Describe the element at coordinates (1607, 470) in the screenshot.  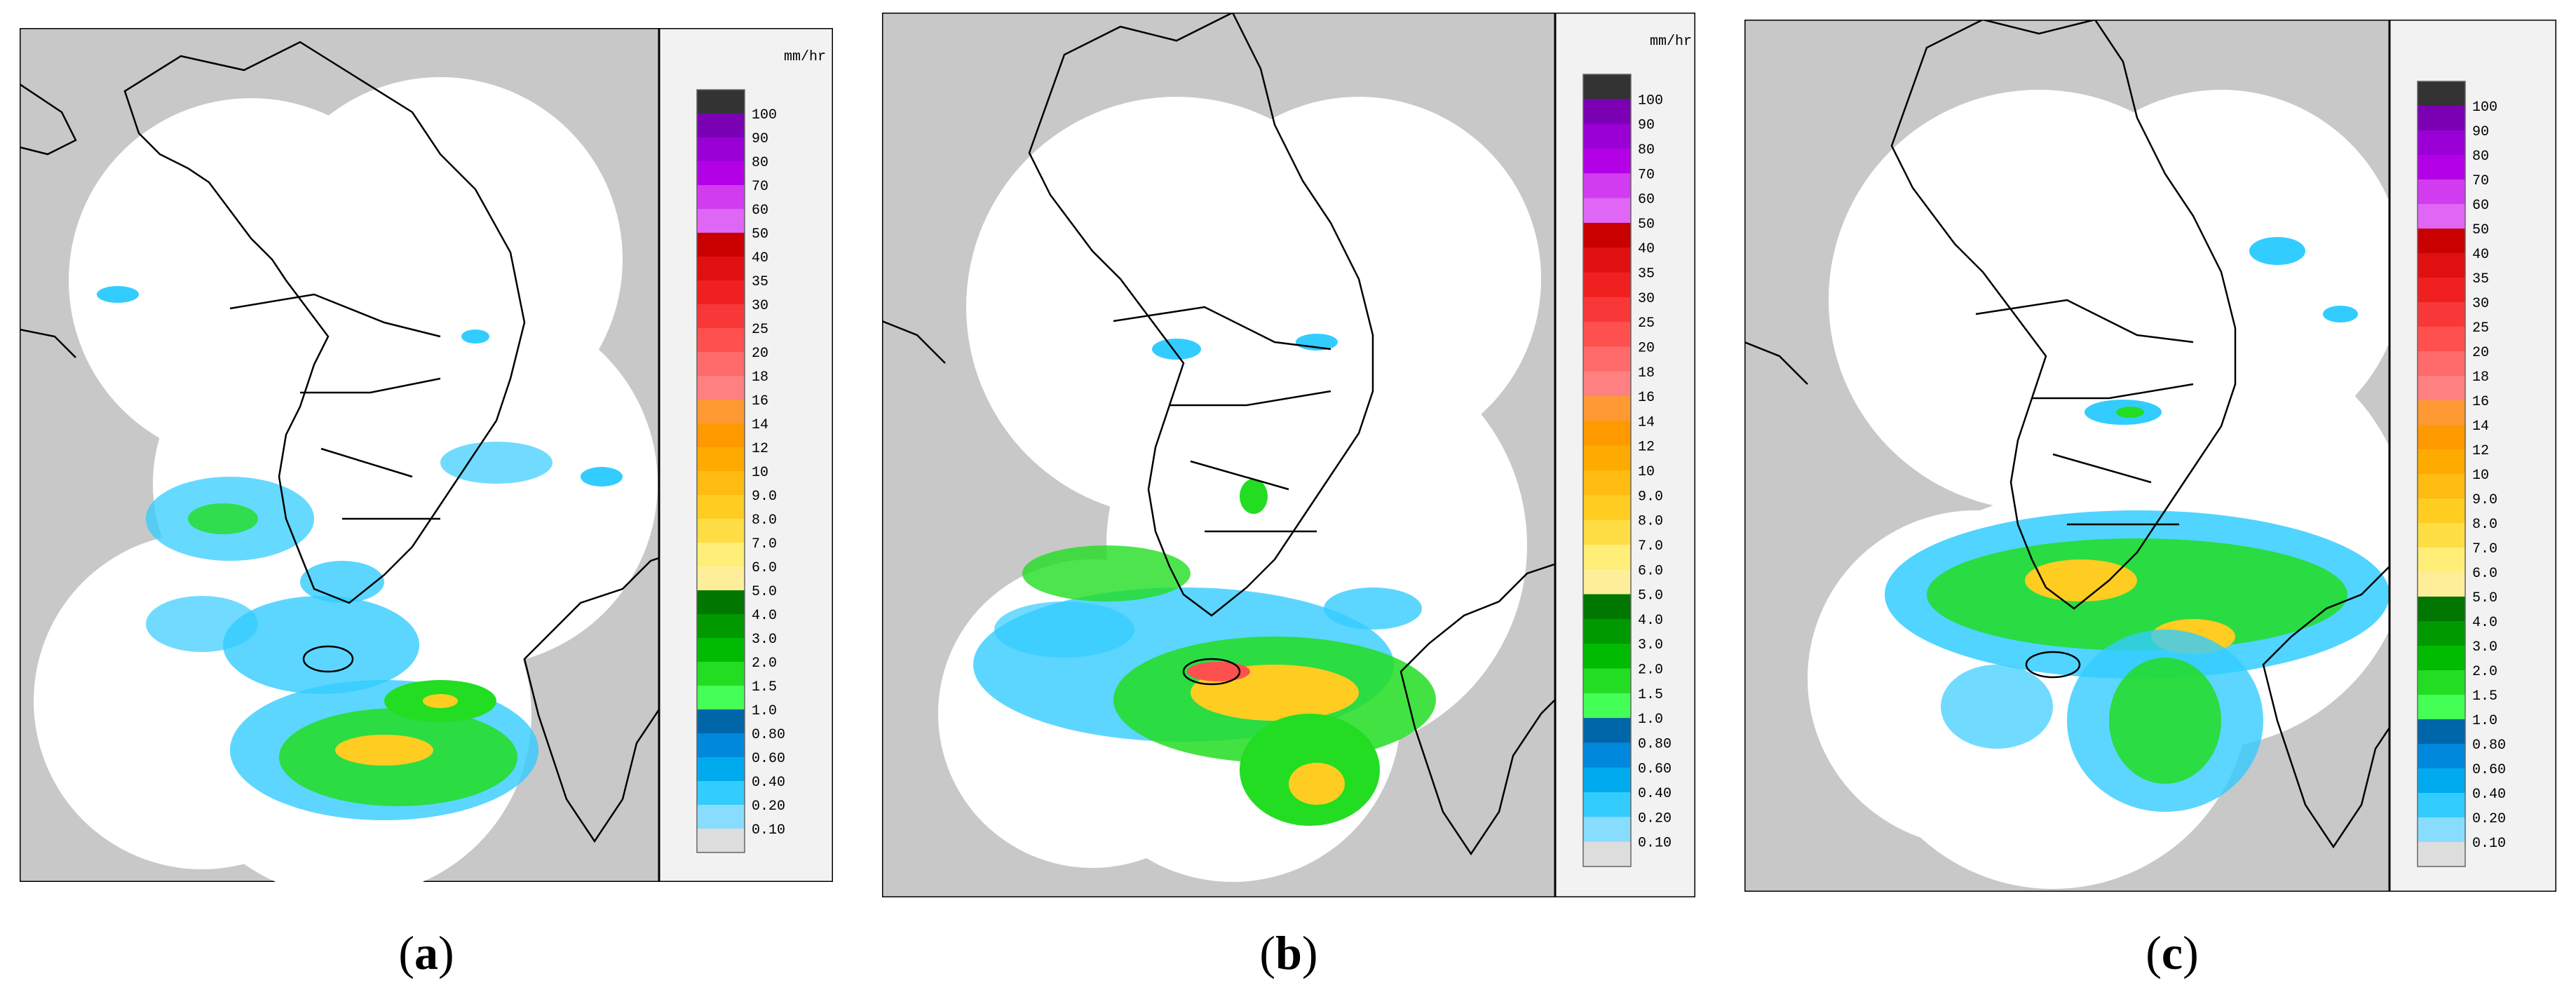
I see `legend-swatch-border` at that location.